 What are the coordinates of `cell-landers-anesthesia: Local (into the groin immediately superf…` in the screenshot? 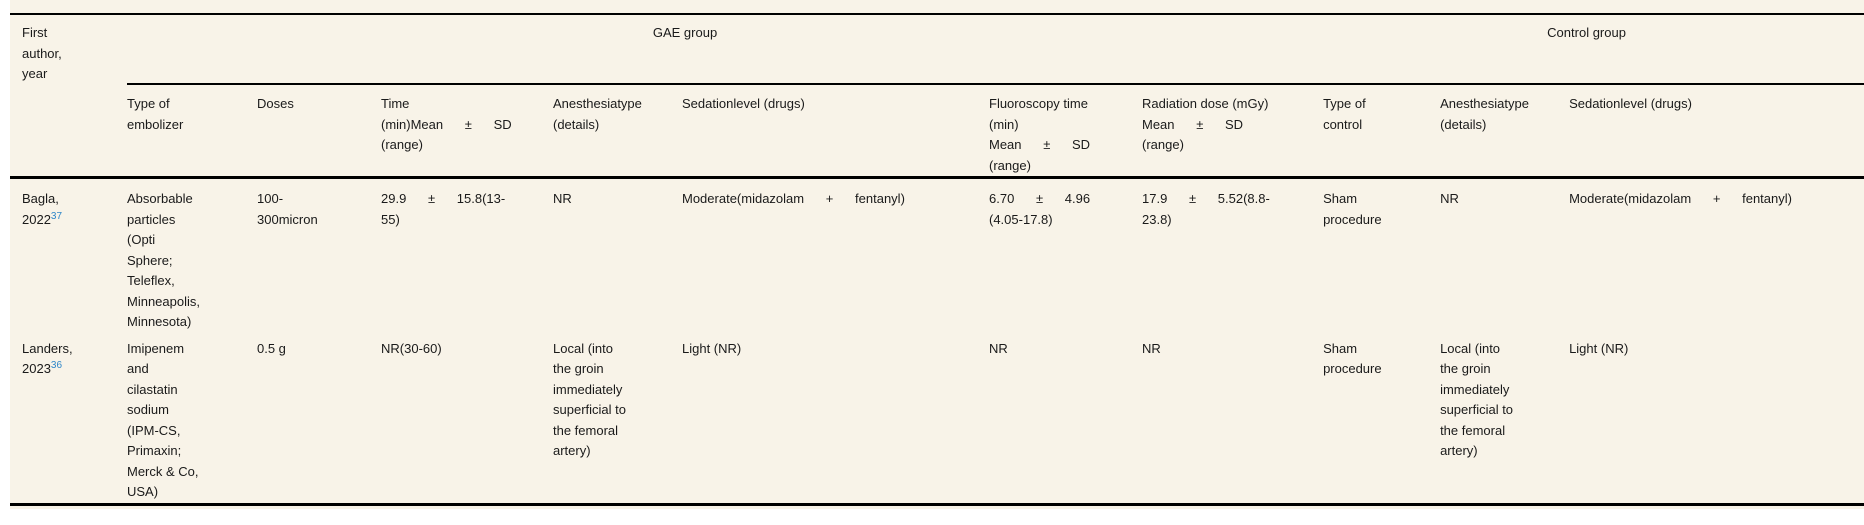 It's located at (589, 399).